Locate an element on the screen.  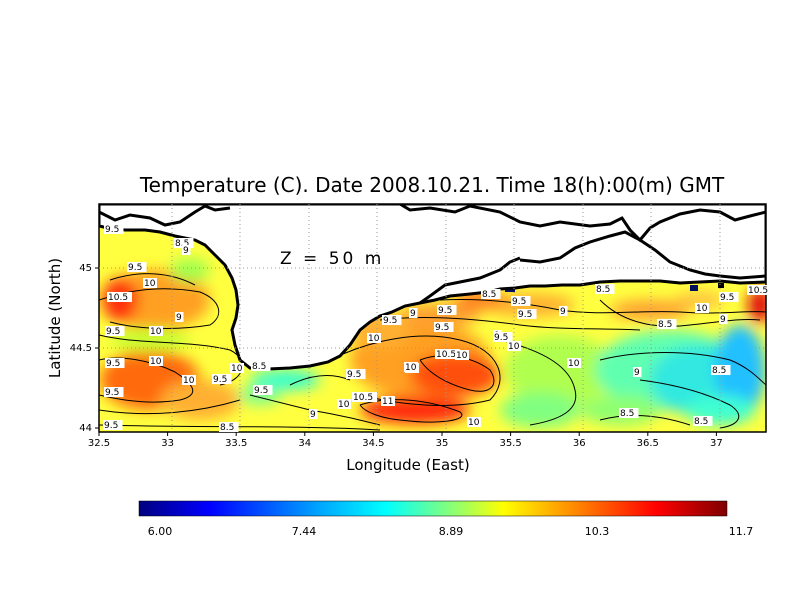
y-tick-label: 45 is located at coordinates (85, 268).